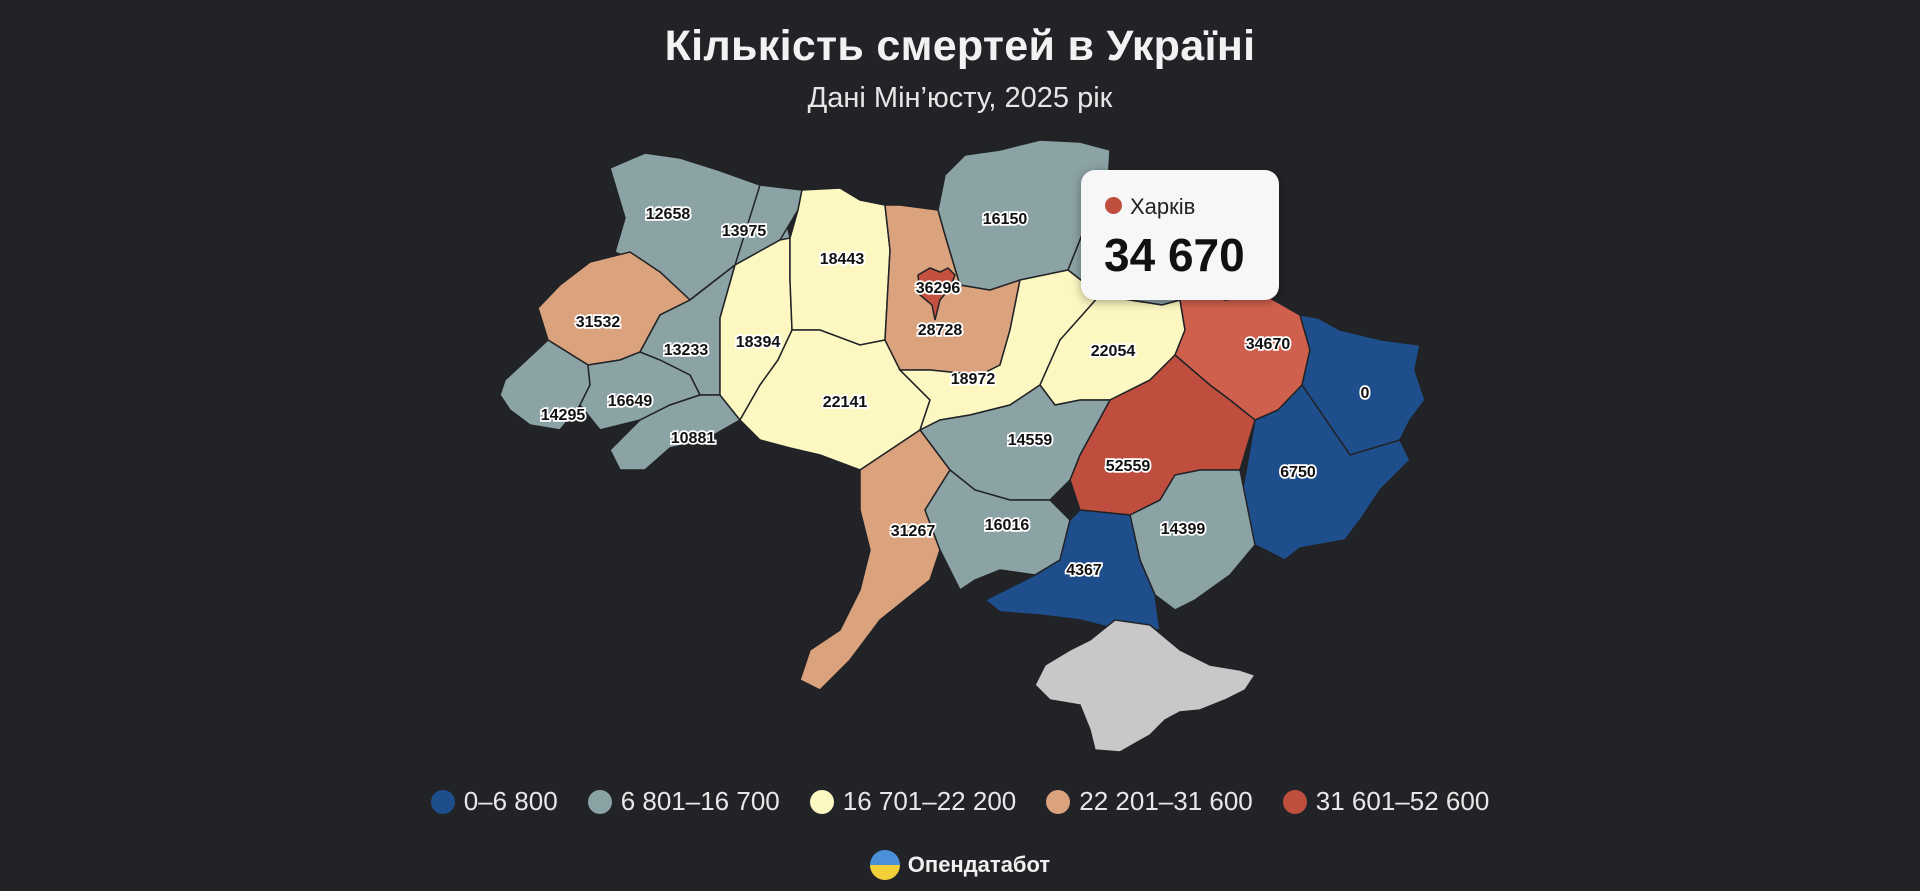 The height and width of the screenshot is (891, 1920). What do you see at coordinates (768, 225) in the screenshot?
I see `region-rivne` at bounding box center [768, 225].